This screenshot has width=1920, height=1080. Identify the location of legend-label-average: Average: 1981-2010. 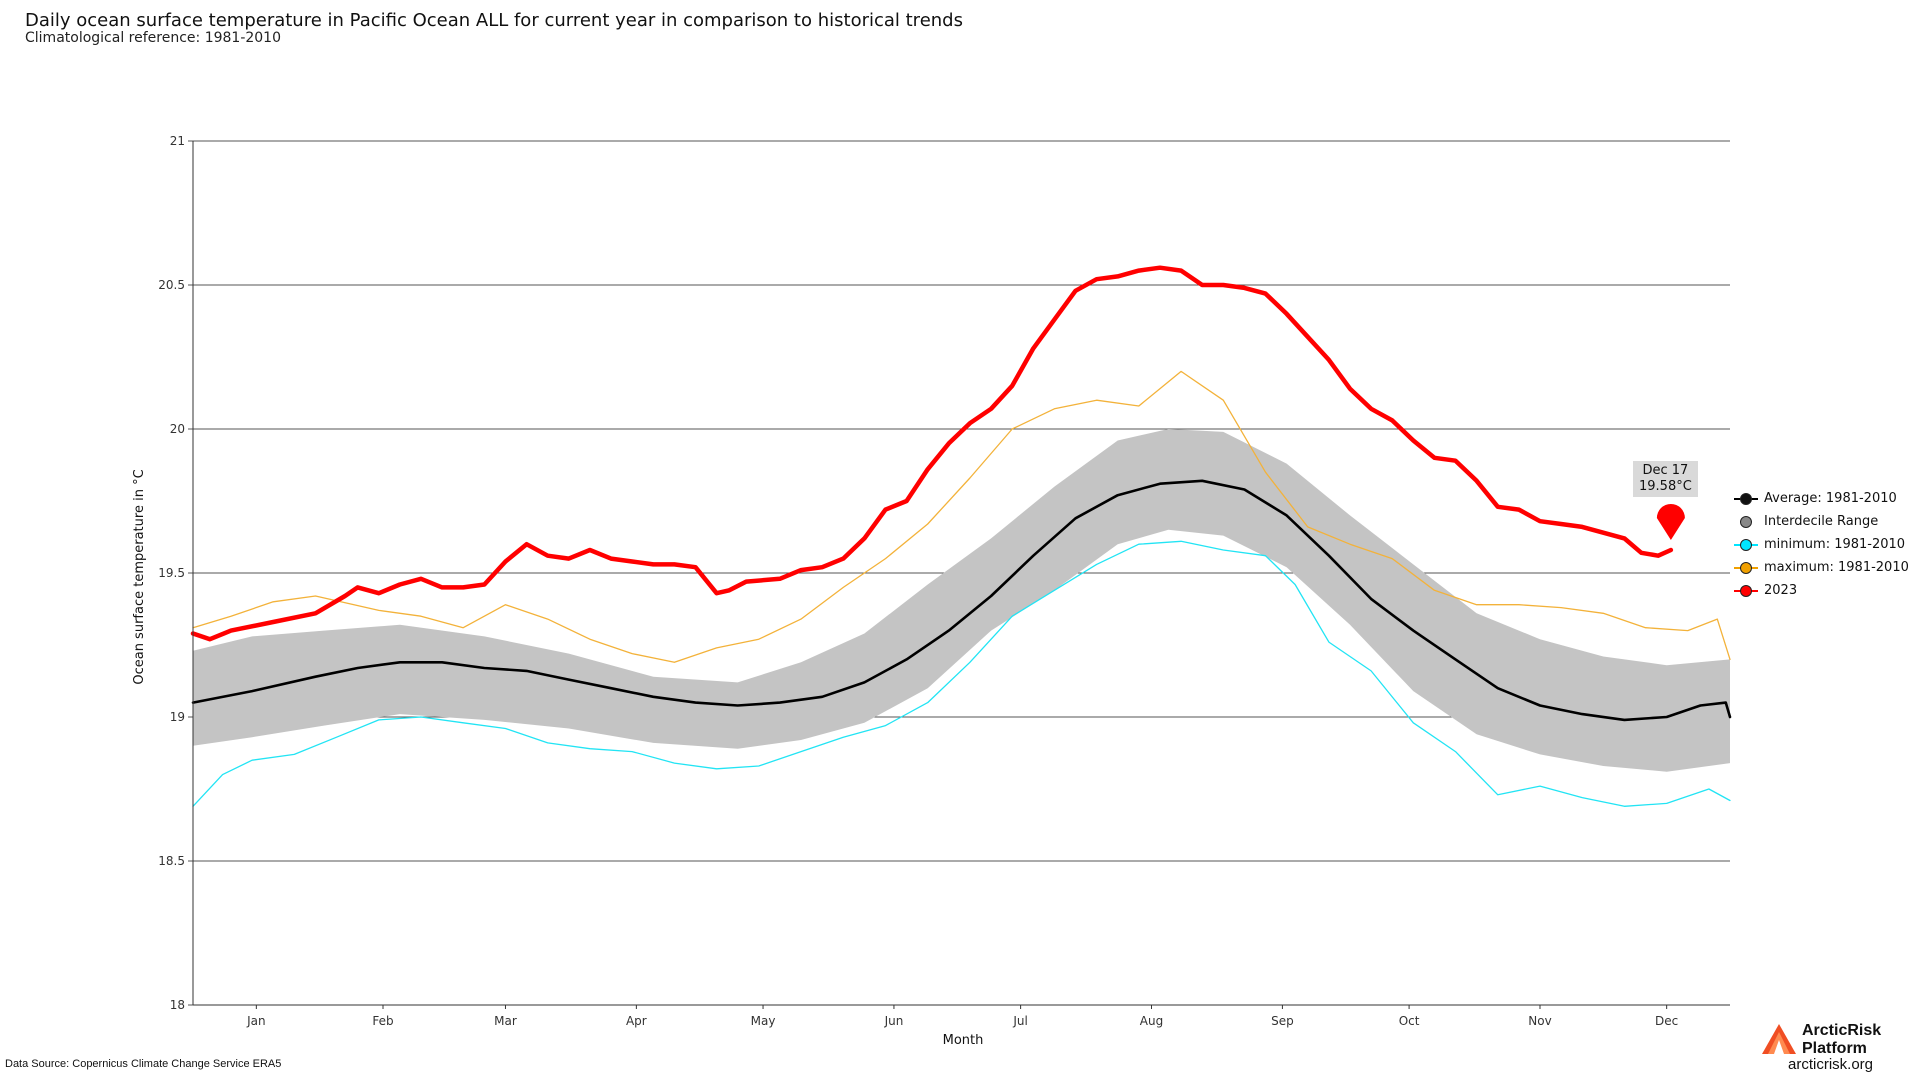
(1830, 498).